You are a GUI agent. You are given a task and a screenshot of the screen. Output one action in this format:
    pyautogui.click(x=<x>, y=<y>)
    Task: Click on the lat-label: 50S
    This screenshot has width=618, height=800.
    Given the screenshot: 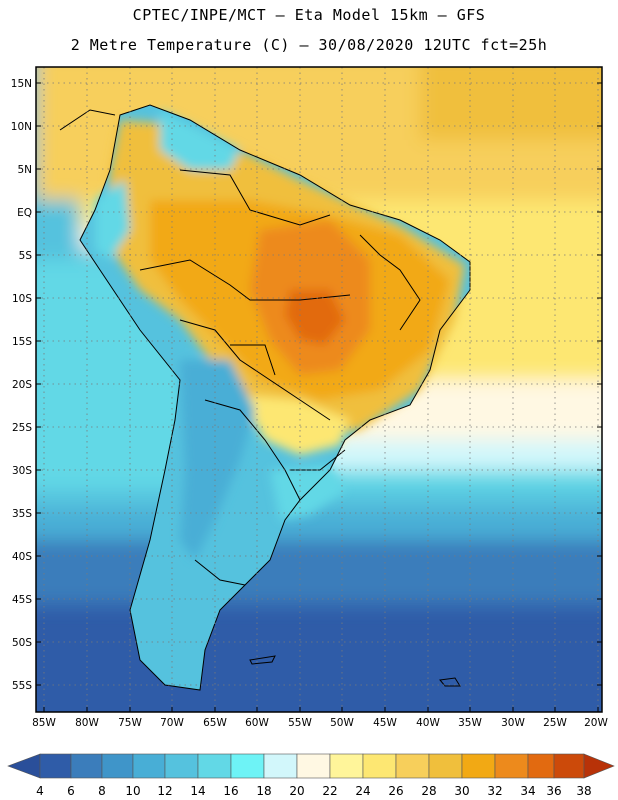 What is the action you would take?
    pyautogui.click(x=22, y=643)
    